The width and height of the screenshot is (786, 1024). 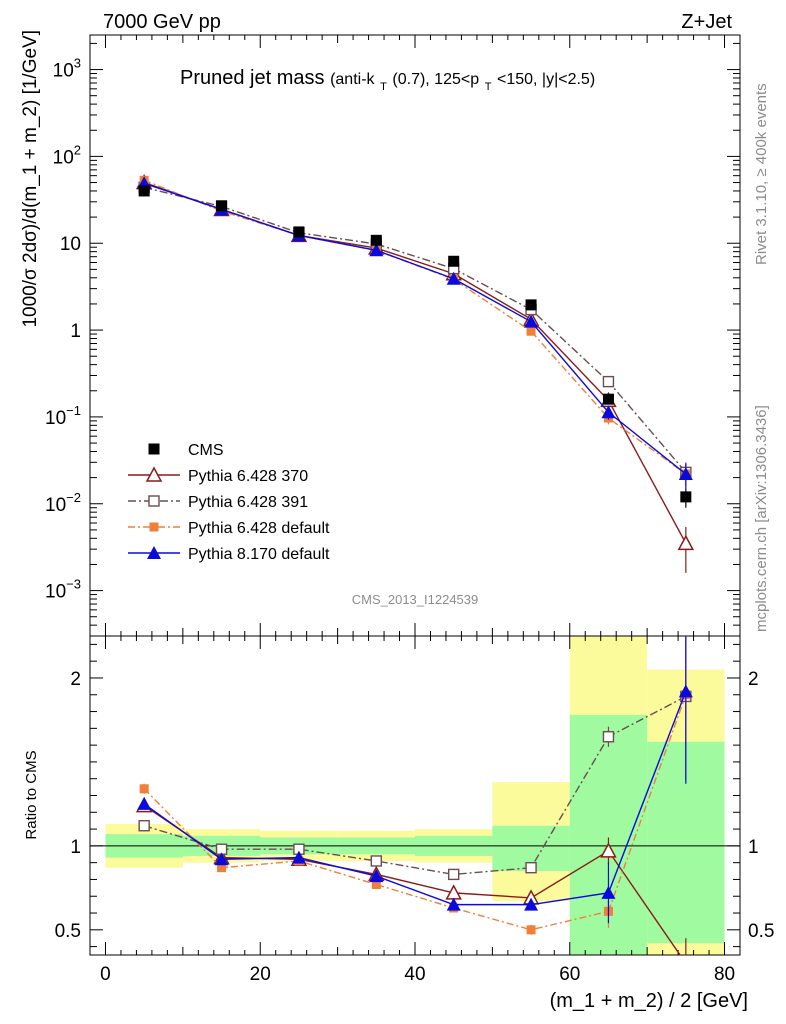 What do you see at coordinates (105, 974) in the screenshot?
I see `x-tick-label: 0` at bounding box center [105, 974].